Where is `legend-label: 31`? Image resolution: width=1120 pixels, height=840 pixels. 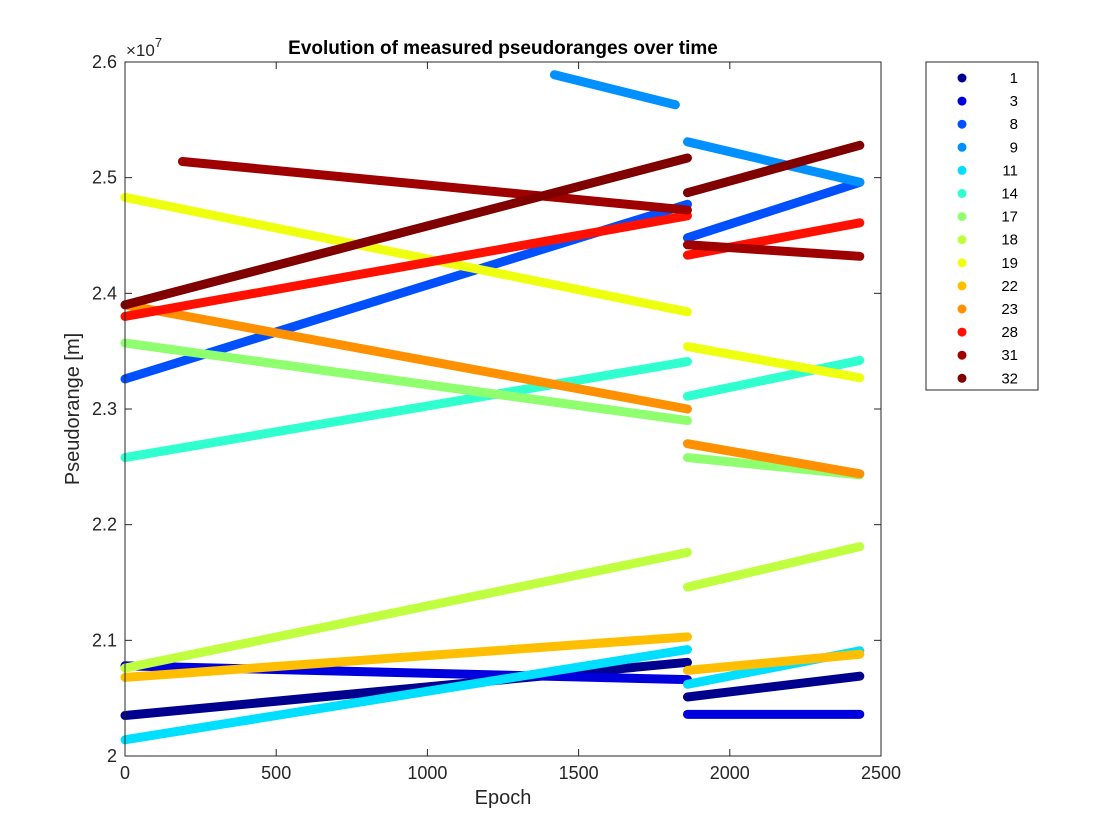 legend-label: 31 is located at coordinates (1009, 355).